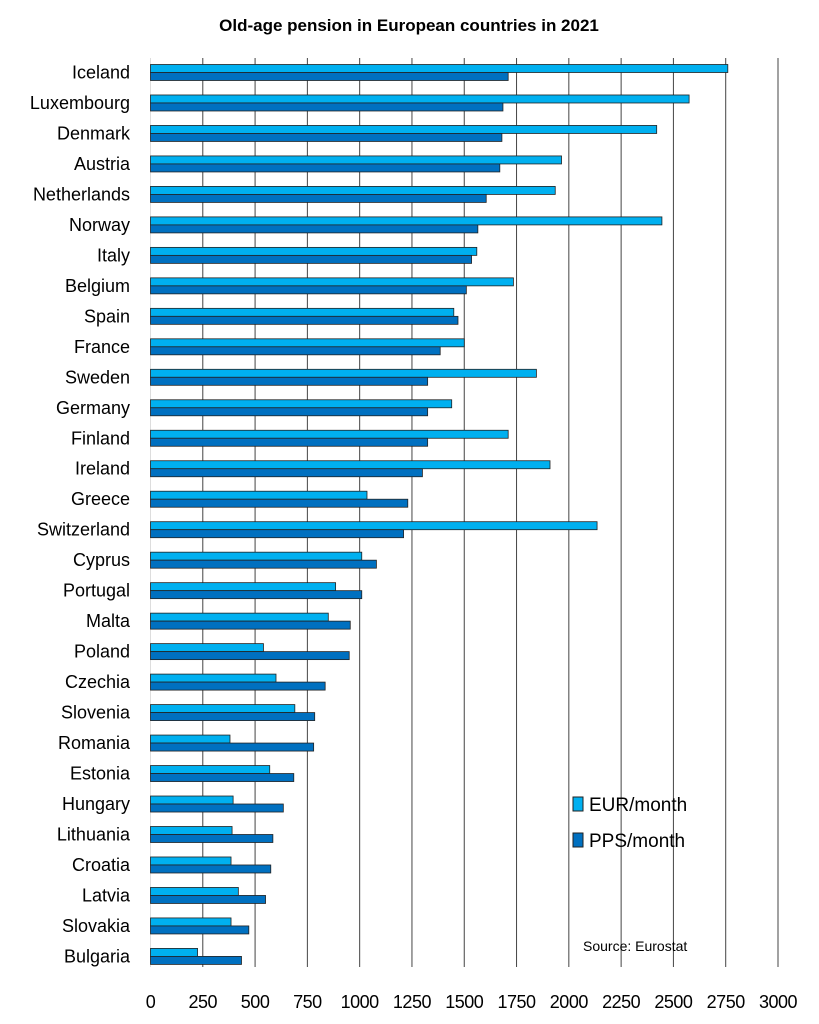 Image resolution: width=819 pixels, height=1024 pixels. I want to click on bar-pps-malta, so click(250, 625).